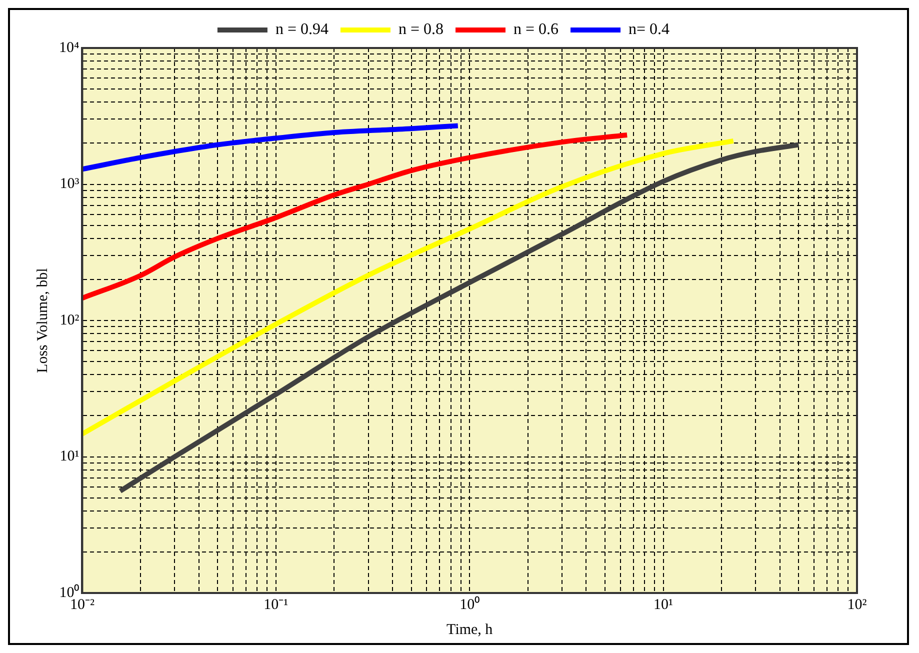 The width and height of the screenshot is (919, 653). Describe the element at coordinates (536, 29) in the screenshot. I see `legend-label: n = 0.6` at that location.